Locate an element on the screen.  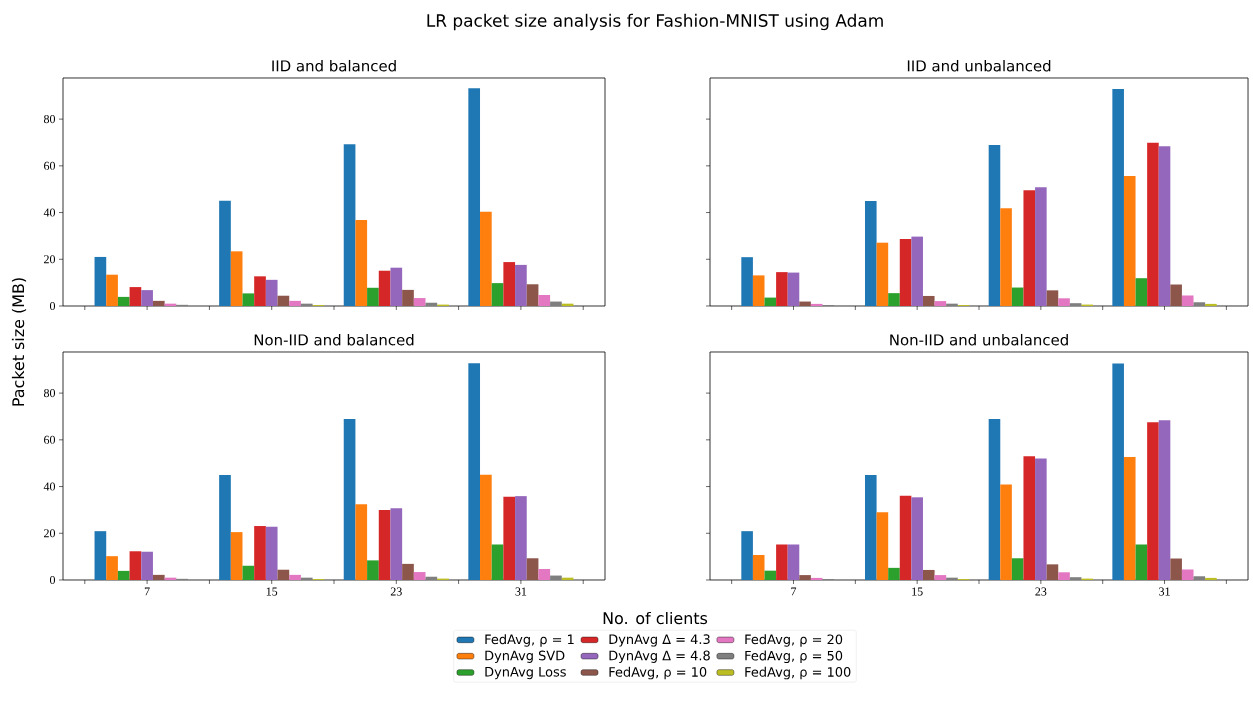
chart-title: IID and balanced is located at coordinates (334, 65).